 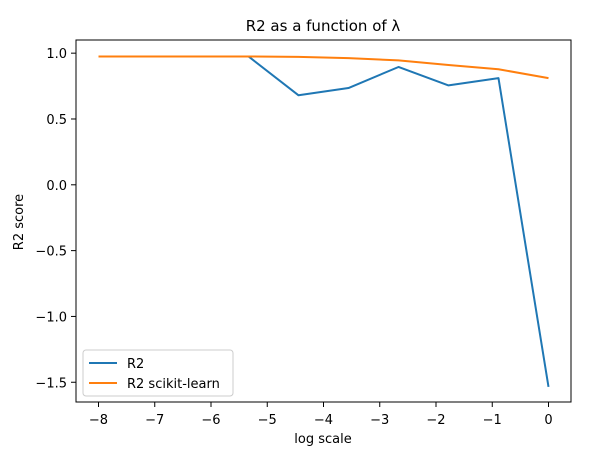 I want to click on y-tick-label: −1.5, so click(x=51, y=383).